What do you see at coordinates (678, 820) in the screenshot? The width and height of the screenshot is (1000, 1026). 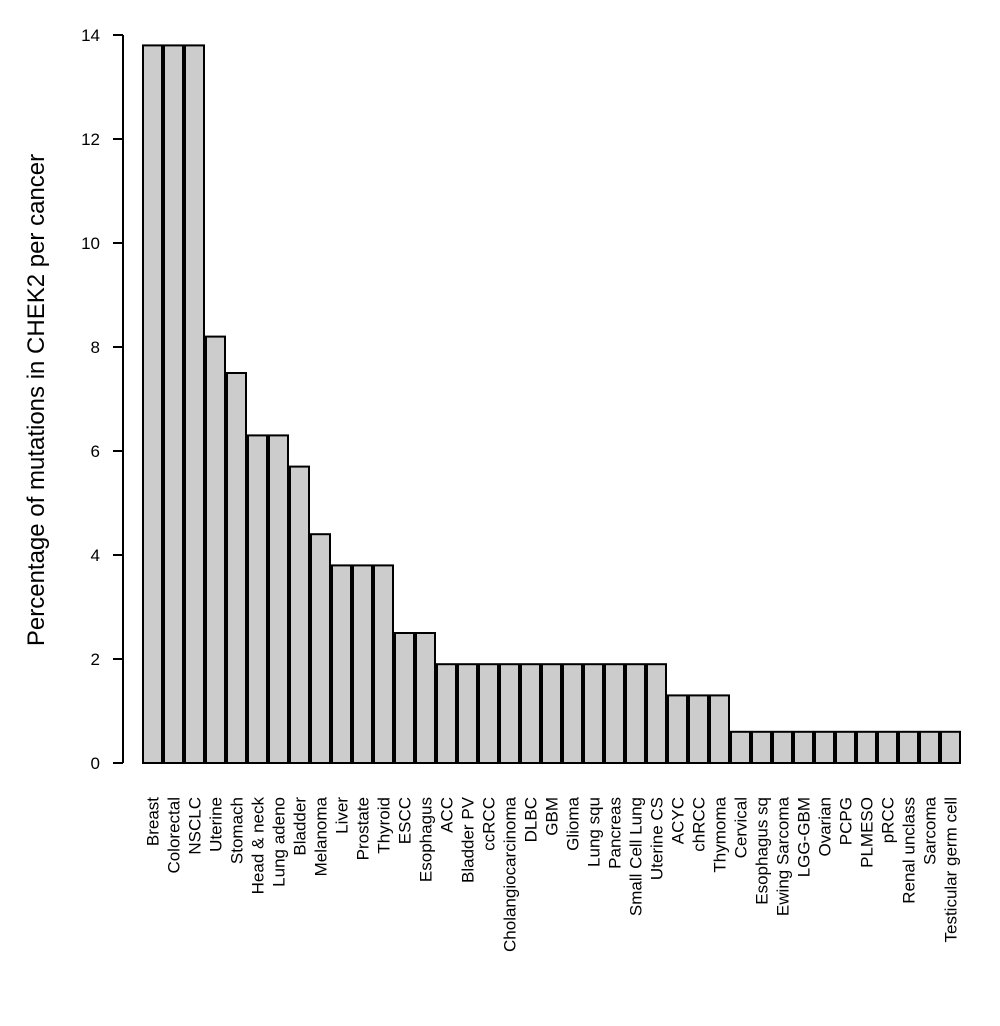 I see `x-tick-label: ACYC` at bounding box center [678, 820].